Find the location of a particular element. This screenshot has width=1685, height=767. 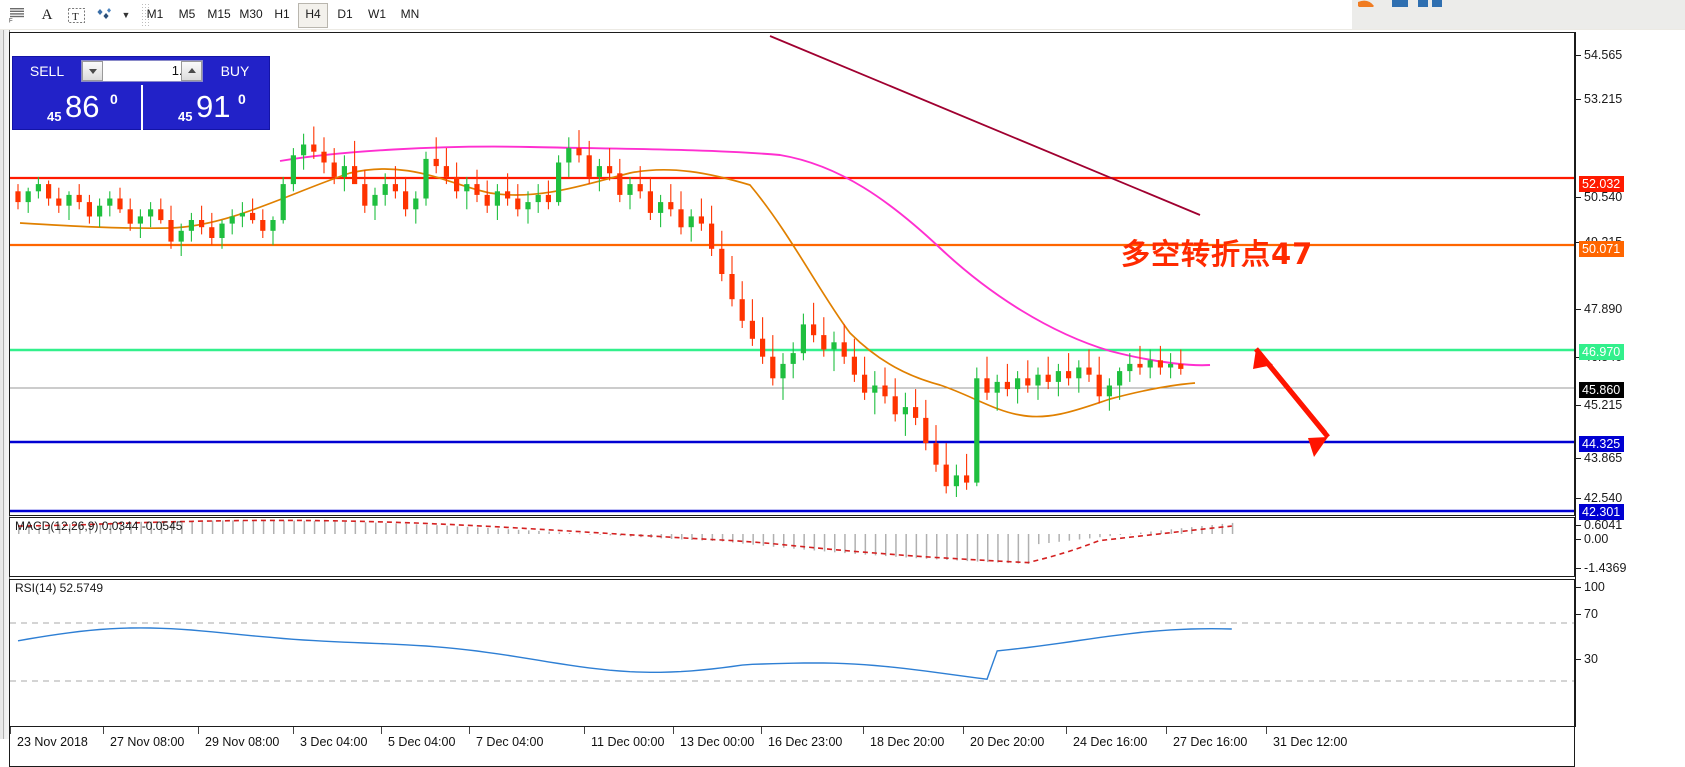

time-tick-12: 27 Dec 16:00 is located at coordinates (1206, 738).